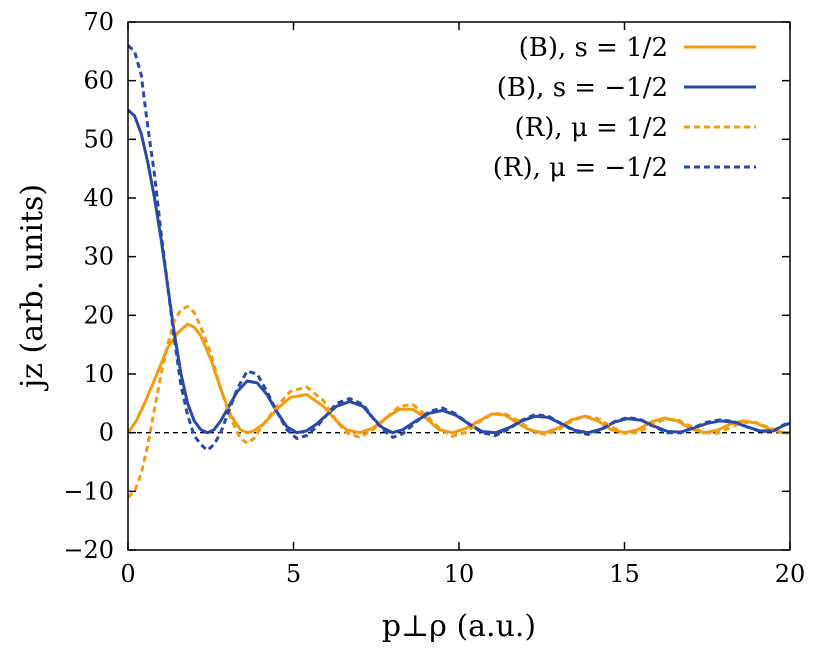 The width and height of the screenshot is (814, 648). I want to click on x-tick-label: 20, so click(790, 574).